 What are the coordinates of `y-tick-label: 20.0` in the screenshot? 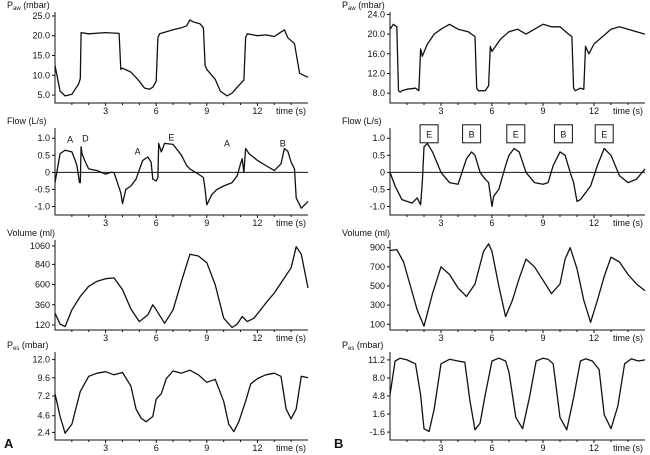 It's located at (41, 36).